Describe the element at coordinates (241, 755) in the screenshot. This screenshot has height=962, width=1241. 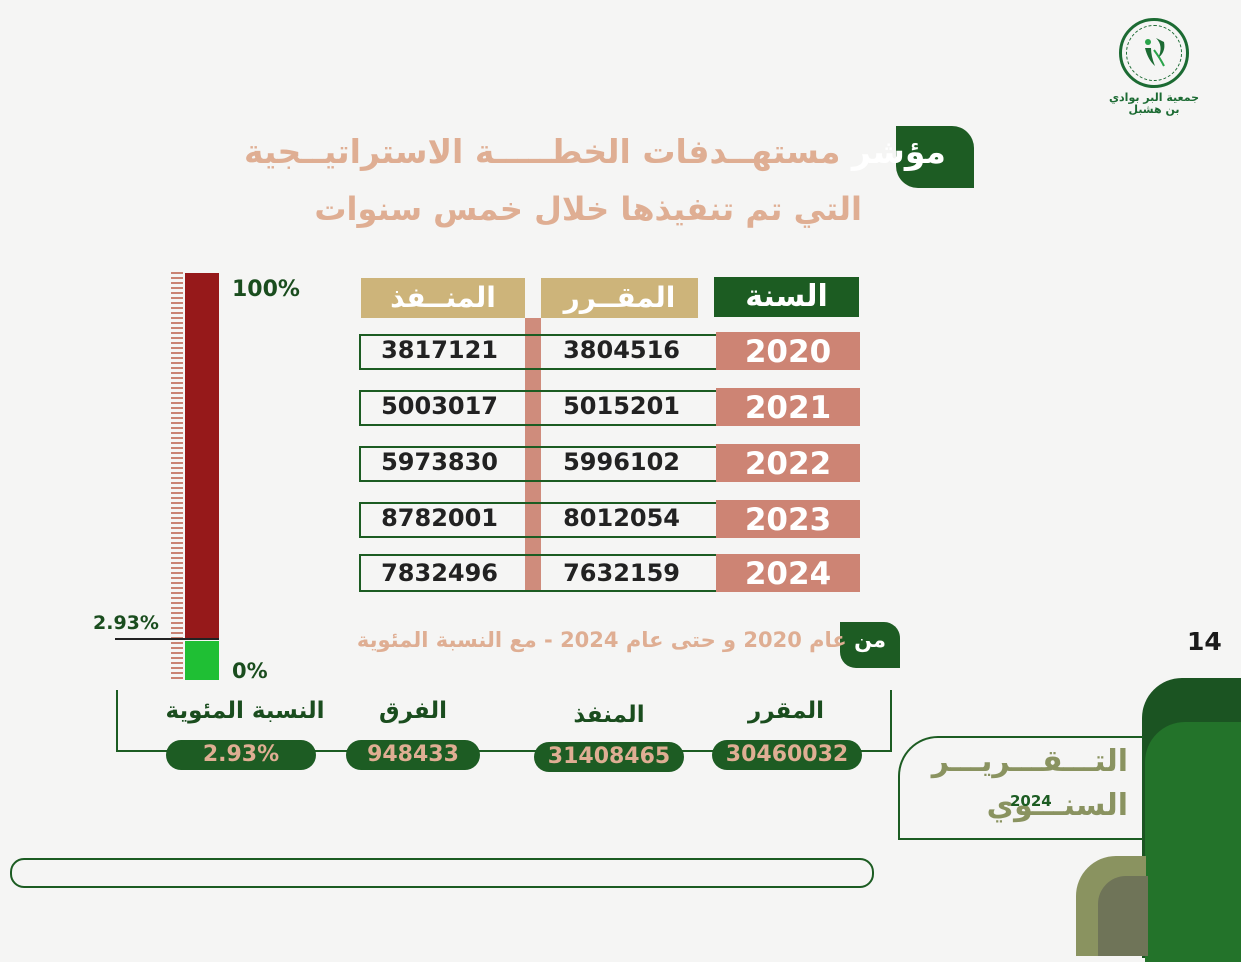
I see `summary-percent-value: 2.93%` at that location.